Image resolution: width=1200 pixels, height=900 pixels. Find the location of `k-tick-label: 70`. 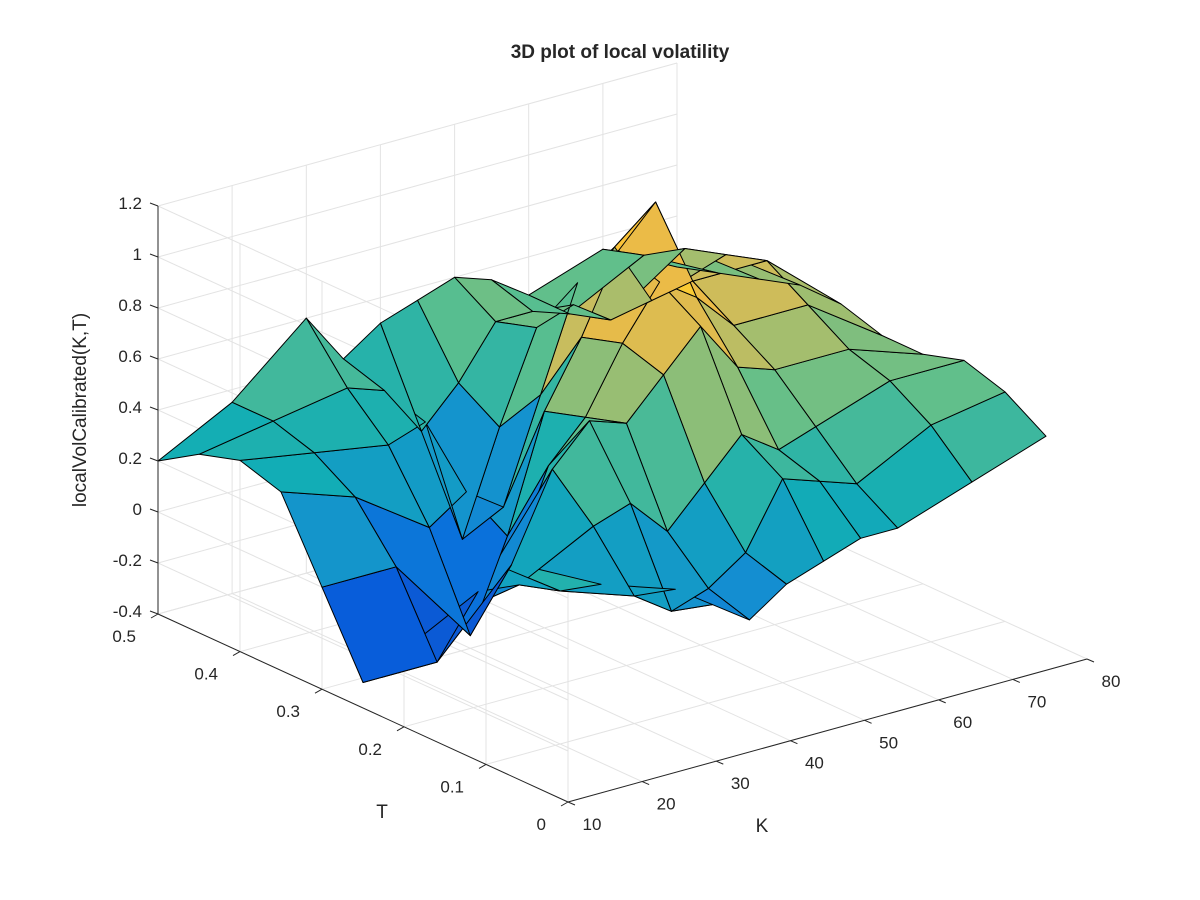

k-tick-label: 70 is located at coordinates (1036, 701).